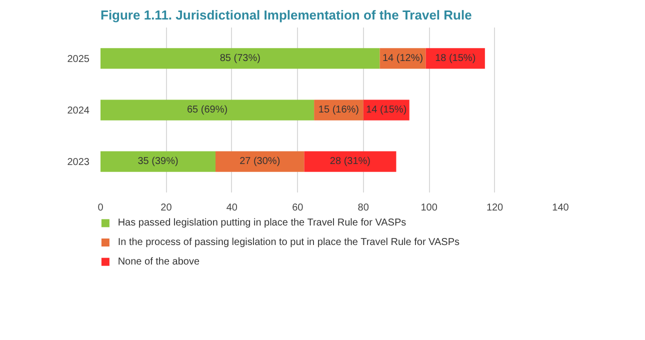 The height and width of the screenshot is (340, 645). What do you see at coordinates (298, 208) in the screenshot?
I see `x-tick-label: 60` at bounding box center [298, 208].